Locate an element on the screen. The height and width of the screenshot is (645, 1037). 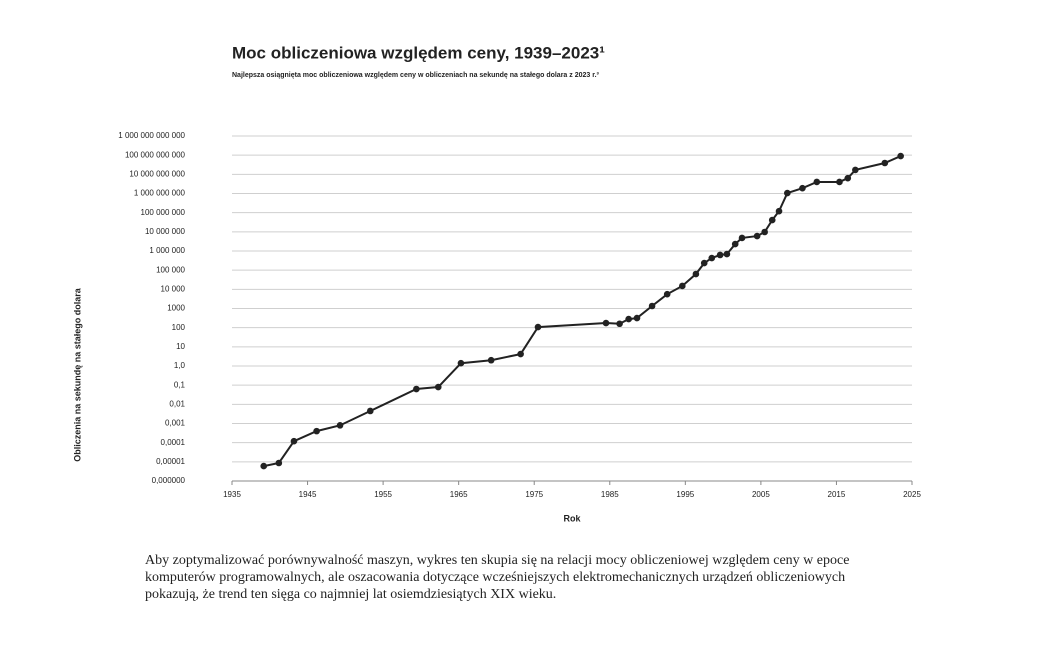
y-tick-label: 0,01 is located at coordinates (177, 403).